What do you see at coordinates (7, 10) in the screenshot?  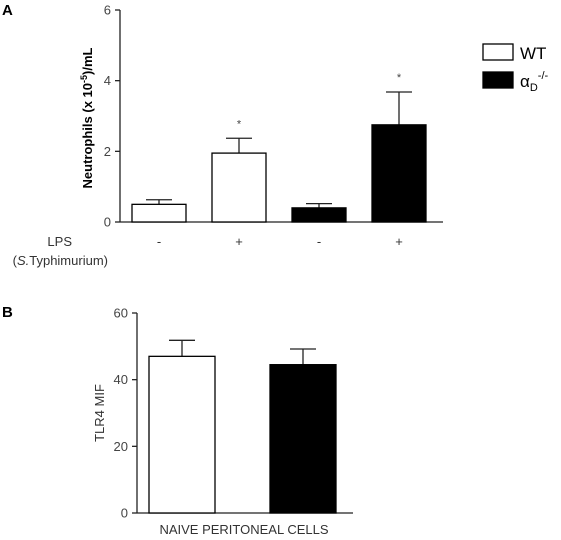 I see `panel-a-letter: A` at bounding box center [7, 10].